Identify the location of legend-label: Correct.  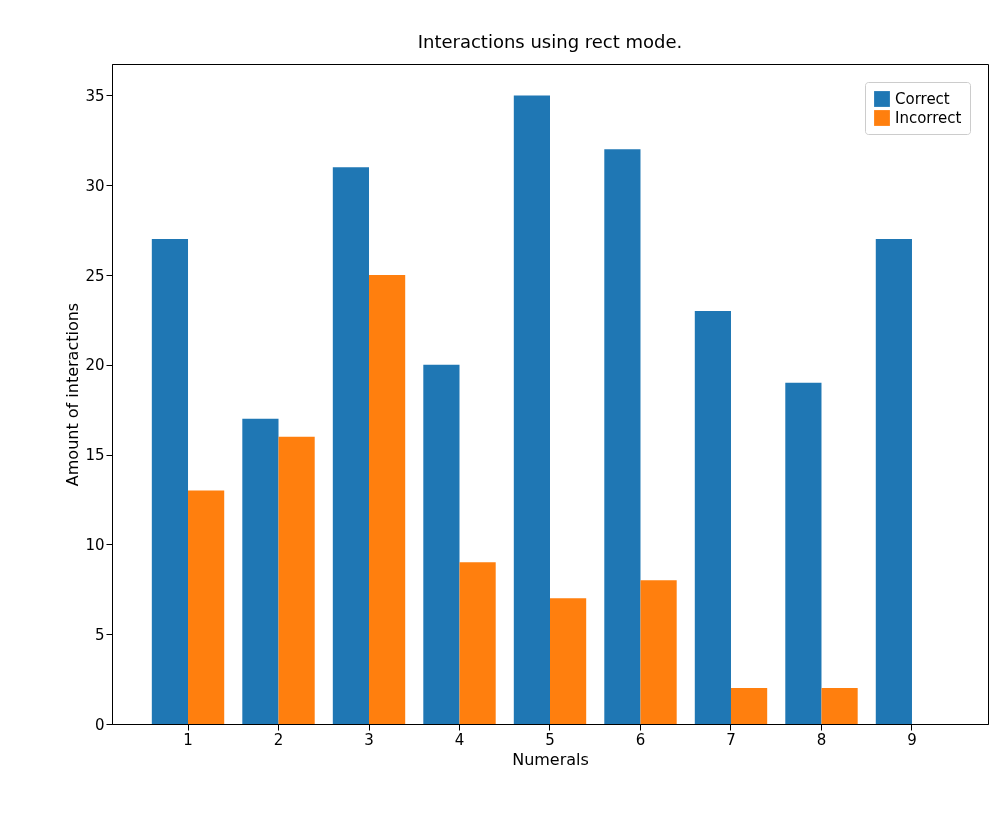
(922, 99).